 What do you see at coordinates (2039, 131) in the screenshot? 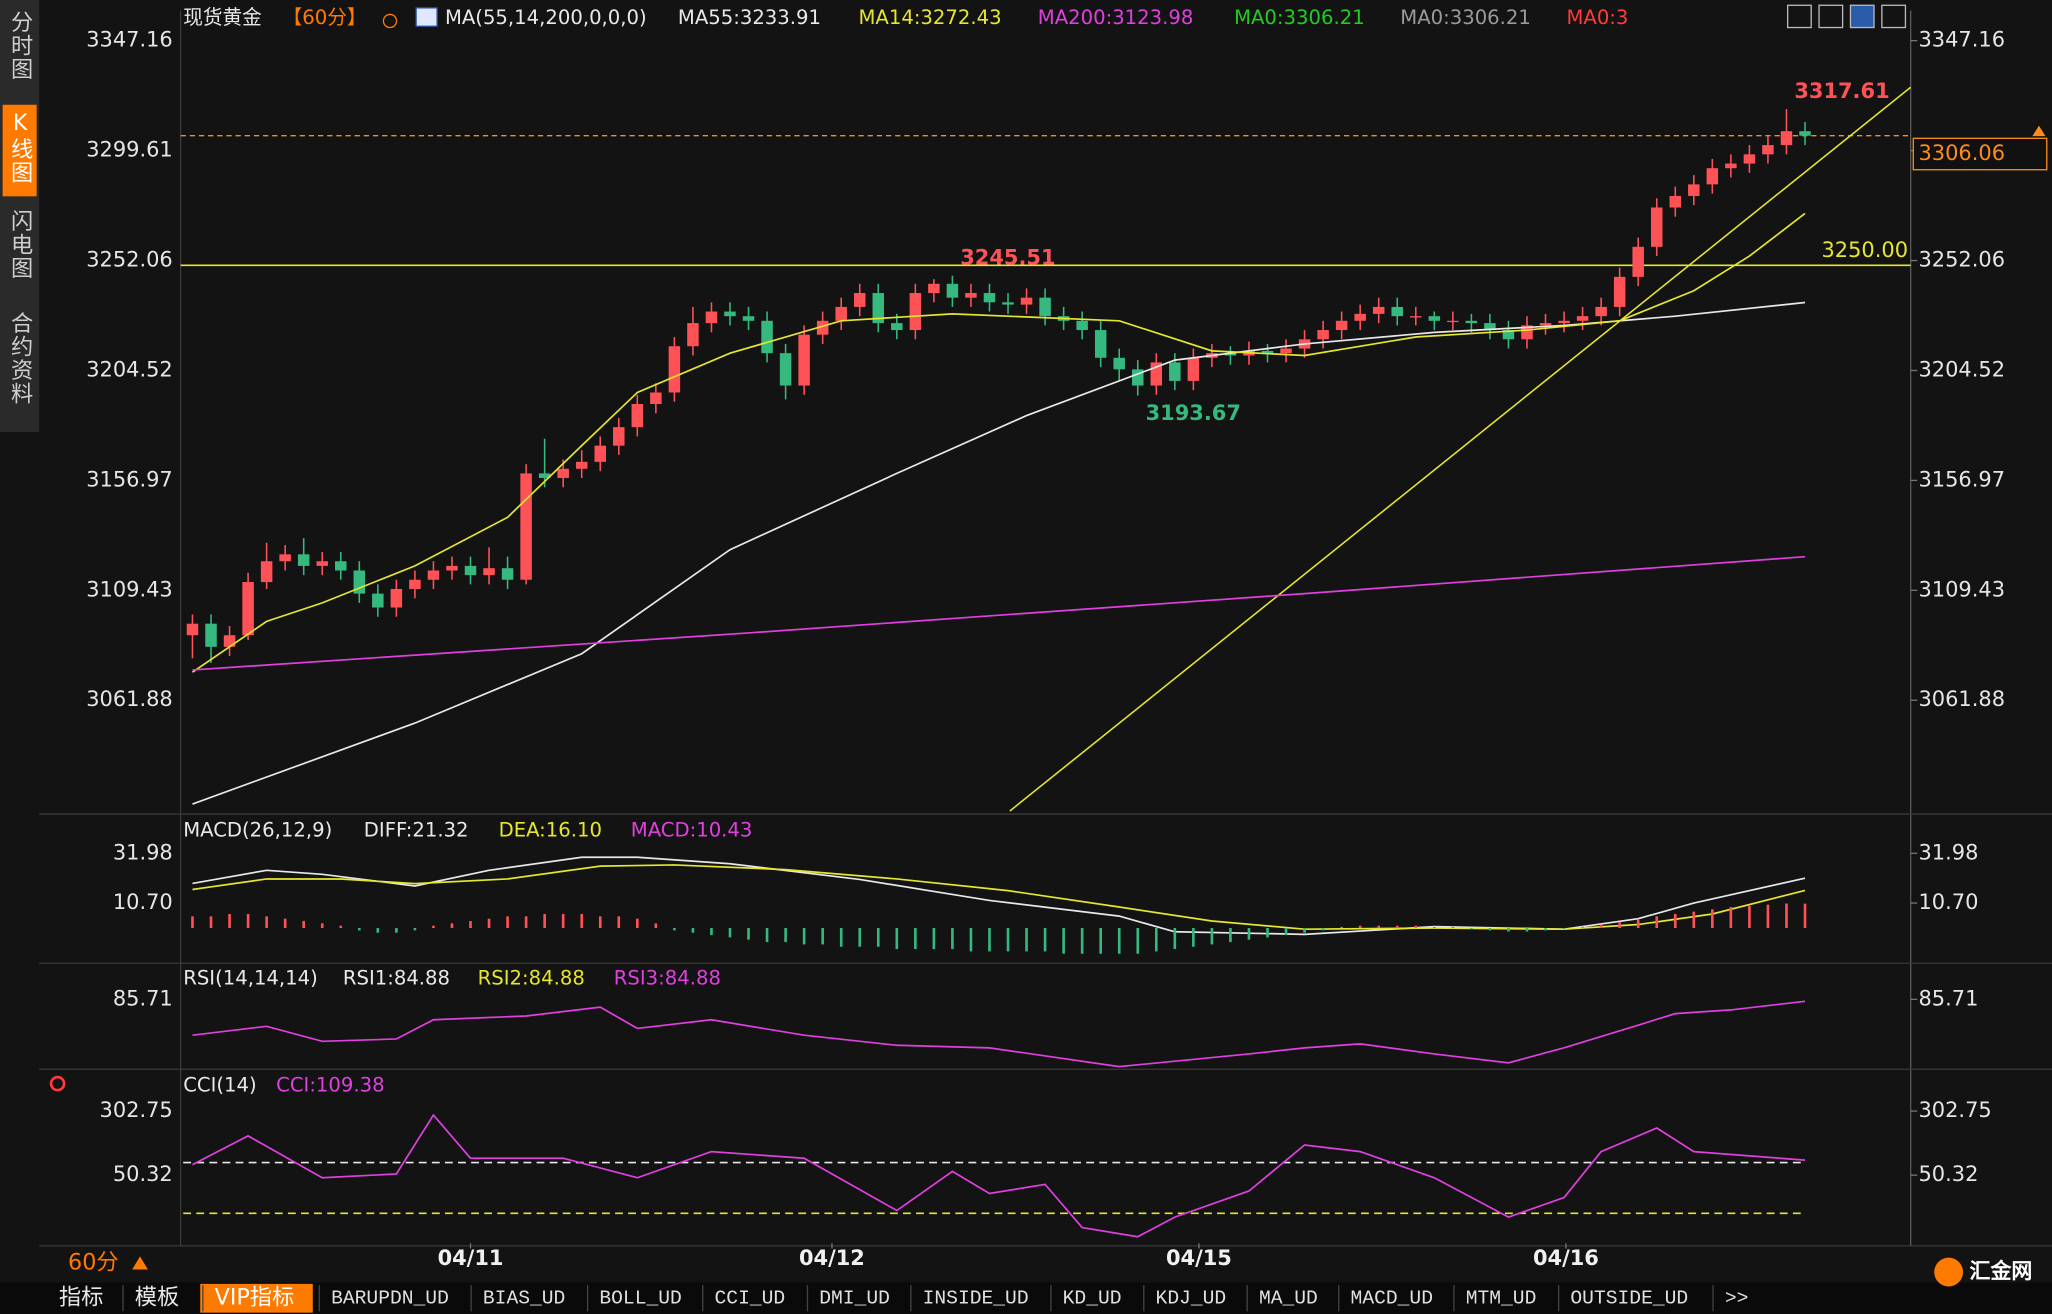
I see `price-arrow` at bounding box center [2039, 131].